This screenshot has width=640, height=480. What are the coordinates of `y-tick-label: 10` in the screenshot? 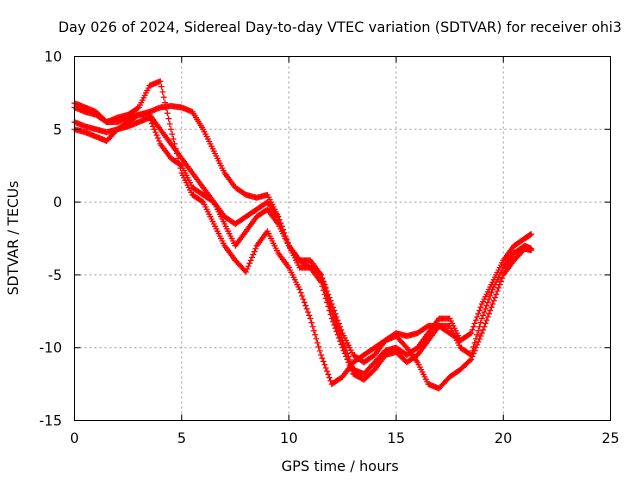 It's located at (53, 58).